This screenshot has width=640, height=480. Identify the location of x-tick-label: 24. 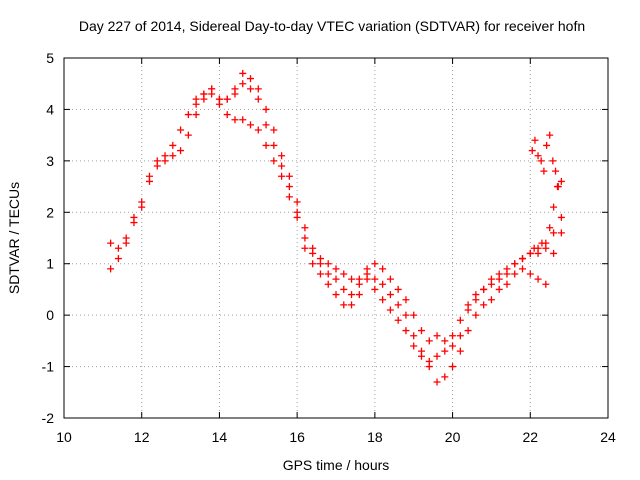
(608, 437).